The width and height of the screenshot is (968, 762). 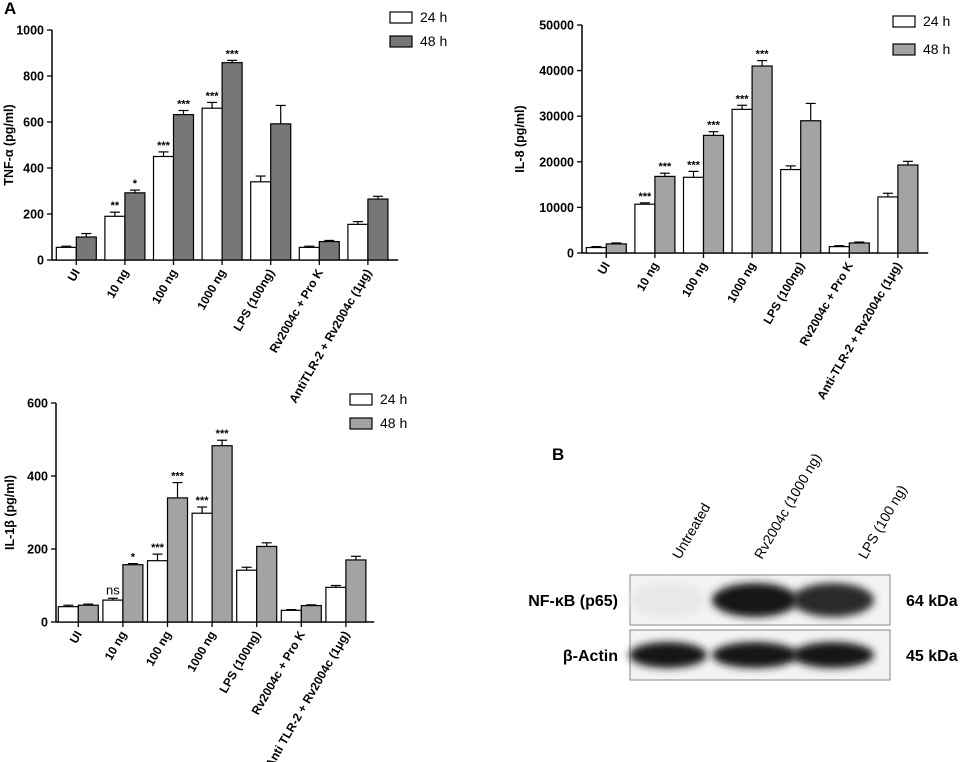 What do you see at coordinates (115, 206) in the screenshot?
I see `significance-label: **` at bounding box center [115, 206].